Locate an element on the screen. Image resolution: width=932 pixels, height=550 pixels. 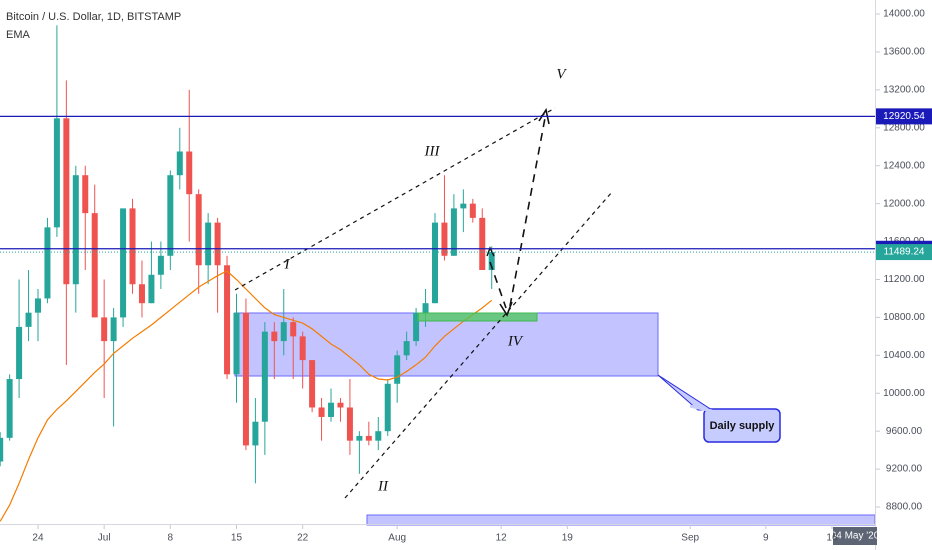
wave-label: V is located at coordinates (561, 74).